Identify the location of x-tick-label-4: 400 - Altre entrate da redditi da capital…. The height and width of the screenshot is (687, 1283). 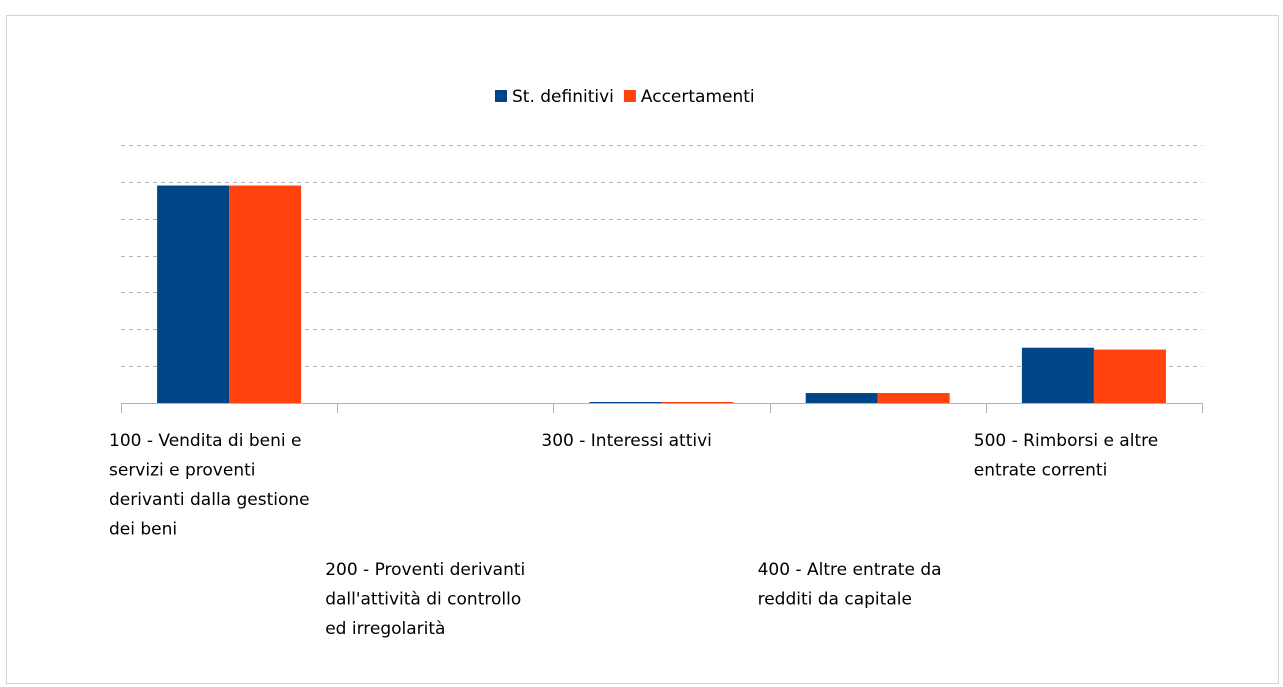
(850, 585).